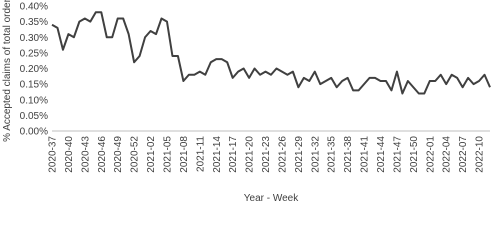 The image size is (500, 240). I want to click on x-tick-label: 2020-37, so click(53, 154).